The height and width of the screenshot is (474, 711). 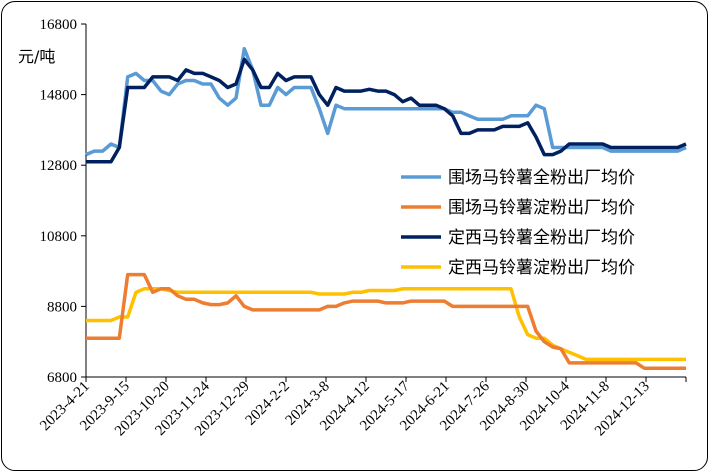 I want to click on legend-label: 定西马铃薯全粉出厂均价, so click(x=541, y=238).